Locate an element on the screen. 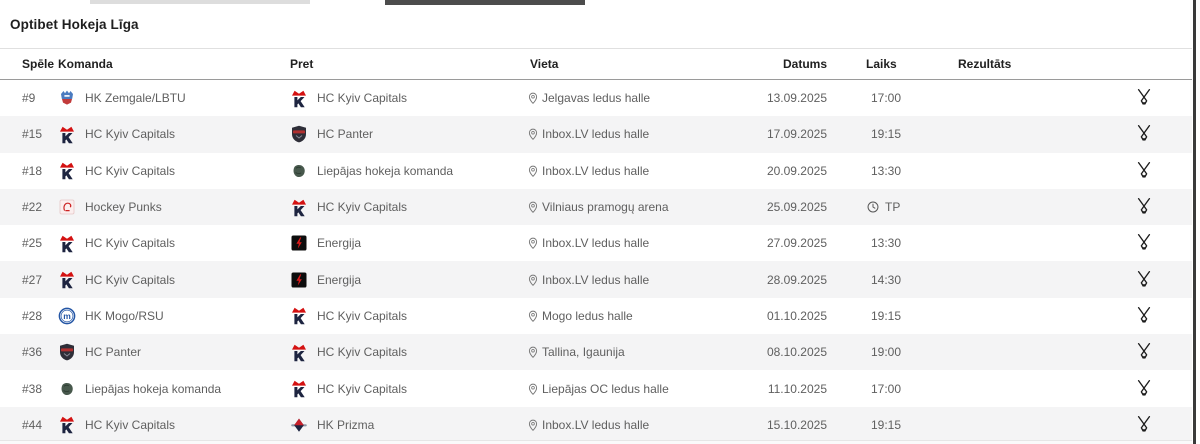 The height and width of the screenshot is (444, 1200). game-time: 19:00 is located at coordinates (886, 352).